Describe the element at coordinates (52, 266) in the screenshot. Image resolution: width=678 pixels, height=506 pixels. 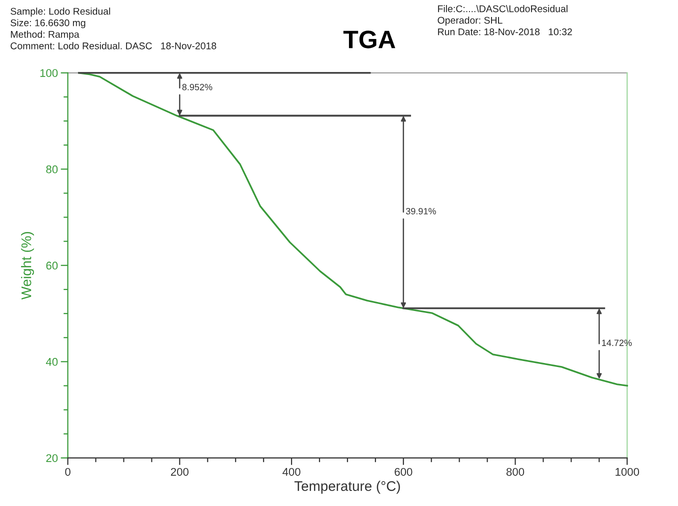
I see `y-tick-label: 60` at that location.